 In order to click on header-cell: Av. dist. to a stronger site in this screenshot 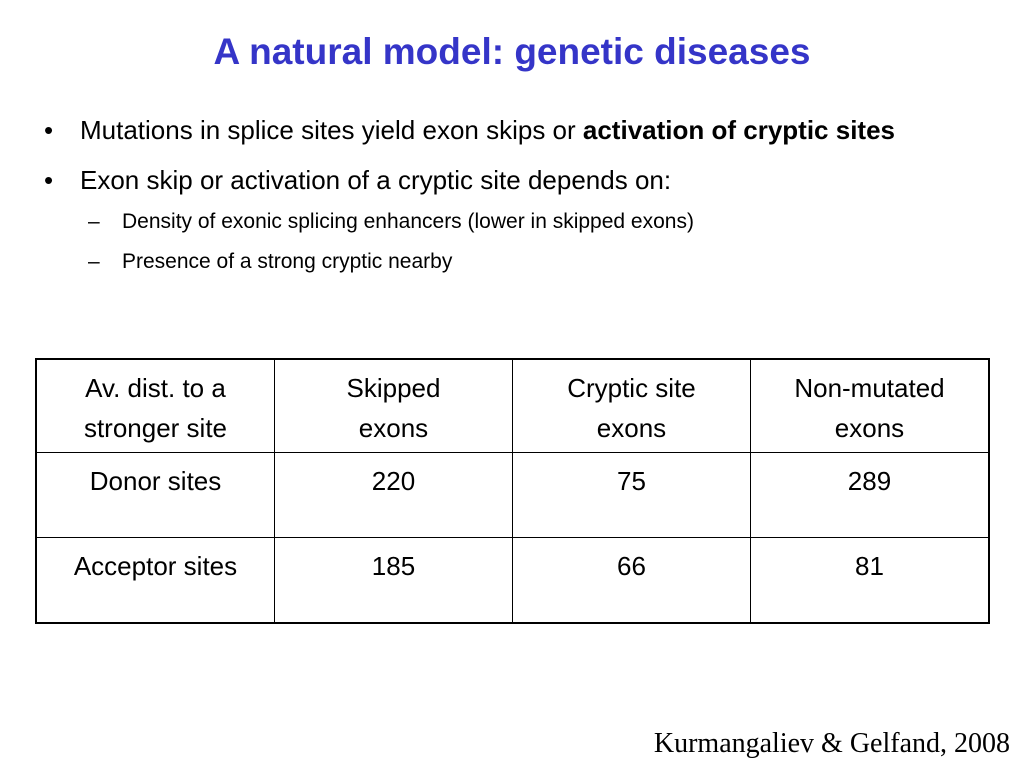, I will do `click(155, 405)`.